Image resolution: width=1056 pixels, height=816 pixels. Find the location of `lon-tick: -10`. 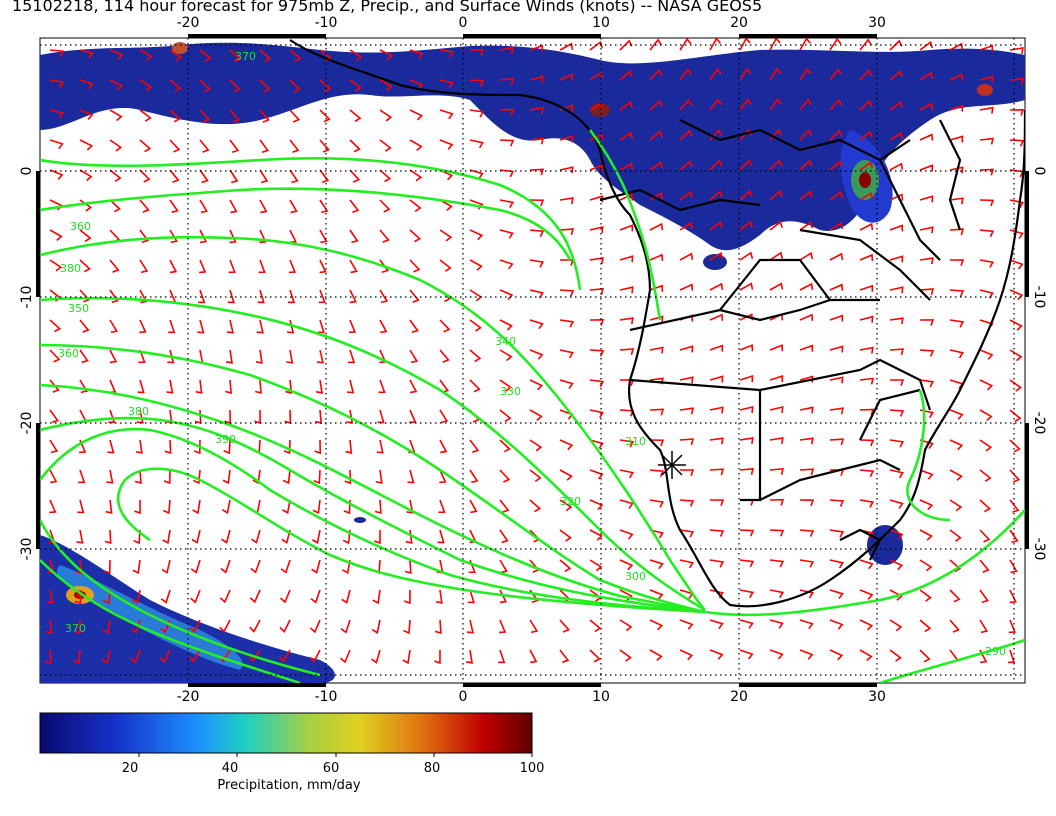

lon-tick: -10 is located at coordinates (326, 23).